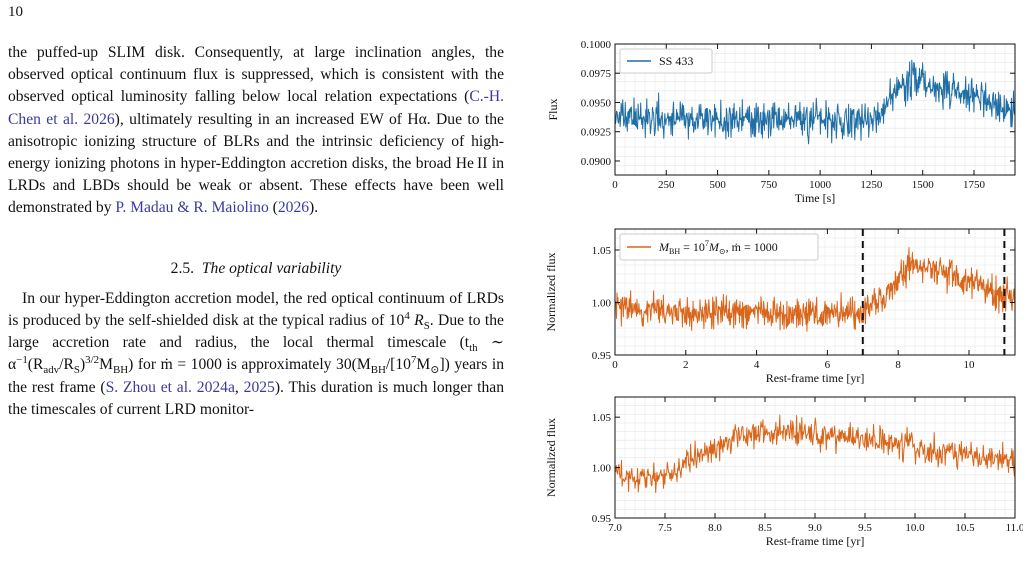 The image size is (1030, 584). What do you see at coordinates (828, 365) in the screenshot?
I see `x-tick-label: 6` at bounding box center [828, 365].